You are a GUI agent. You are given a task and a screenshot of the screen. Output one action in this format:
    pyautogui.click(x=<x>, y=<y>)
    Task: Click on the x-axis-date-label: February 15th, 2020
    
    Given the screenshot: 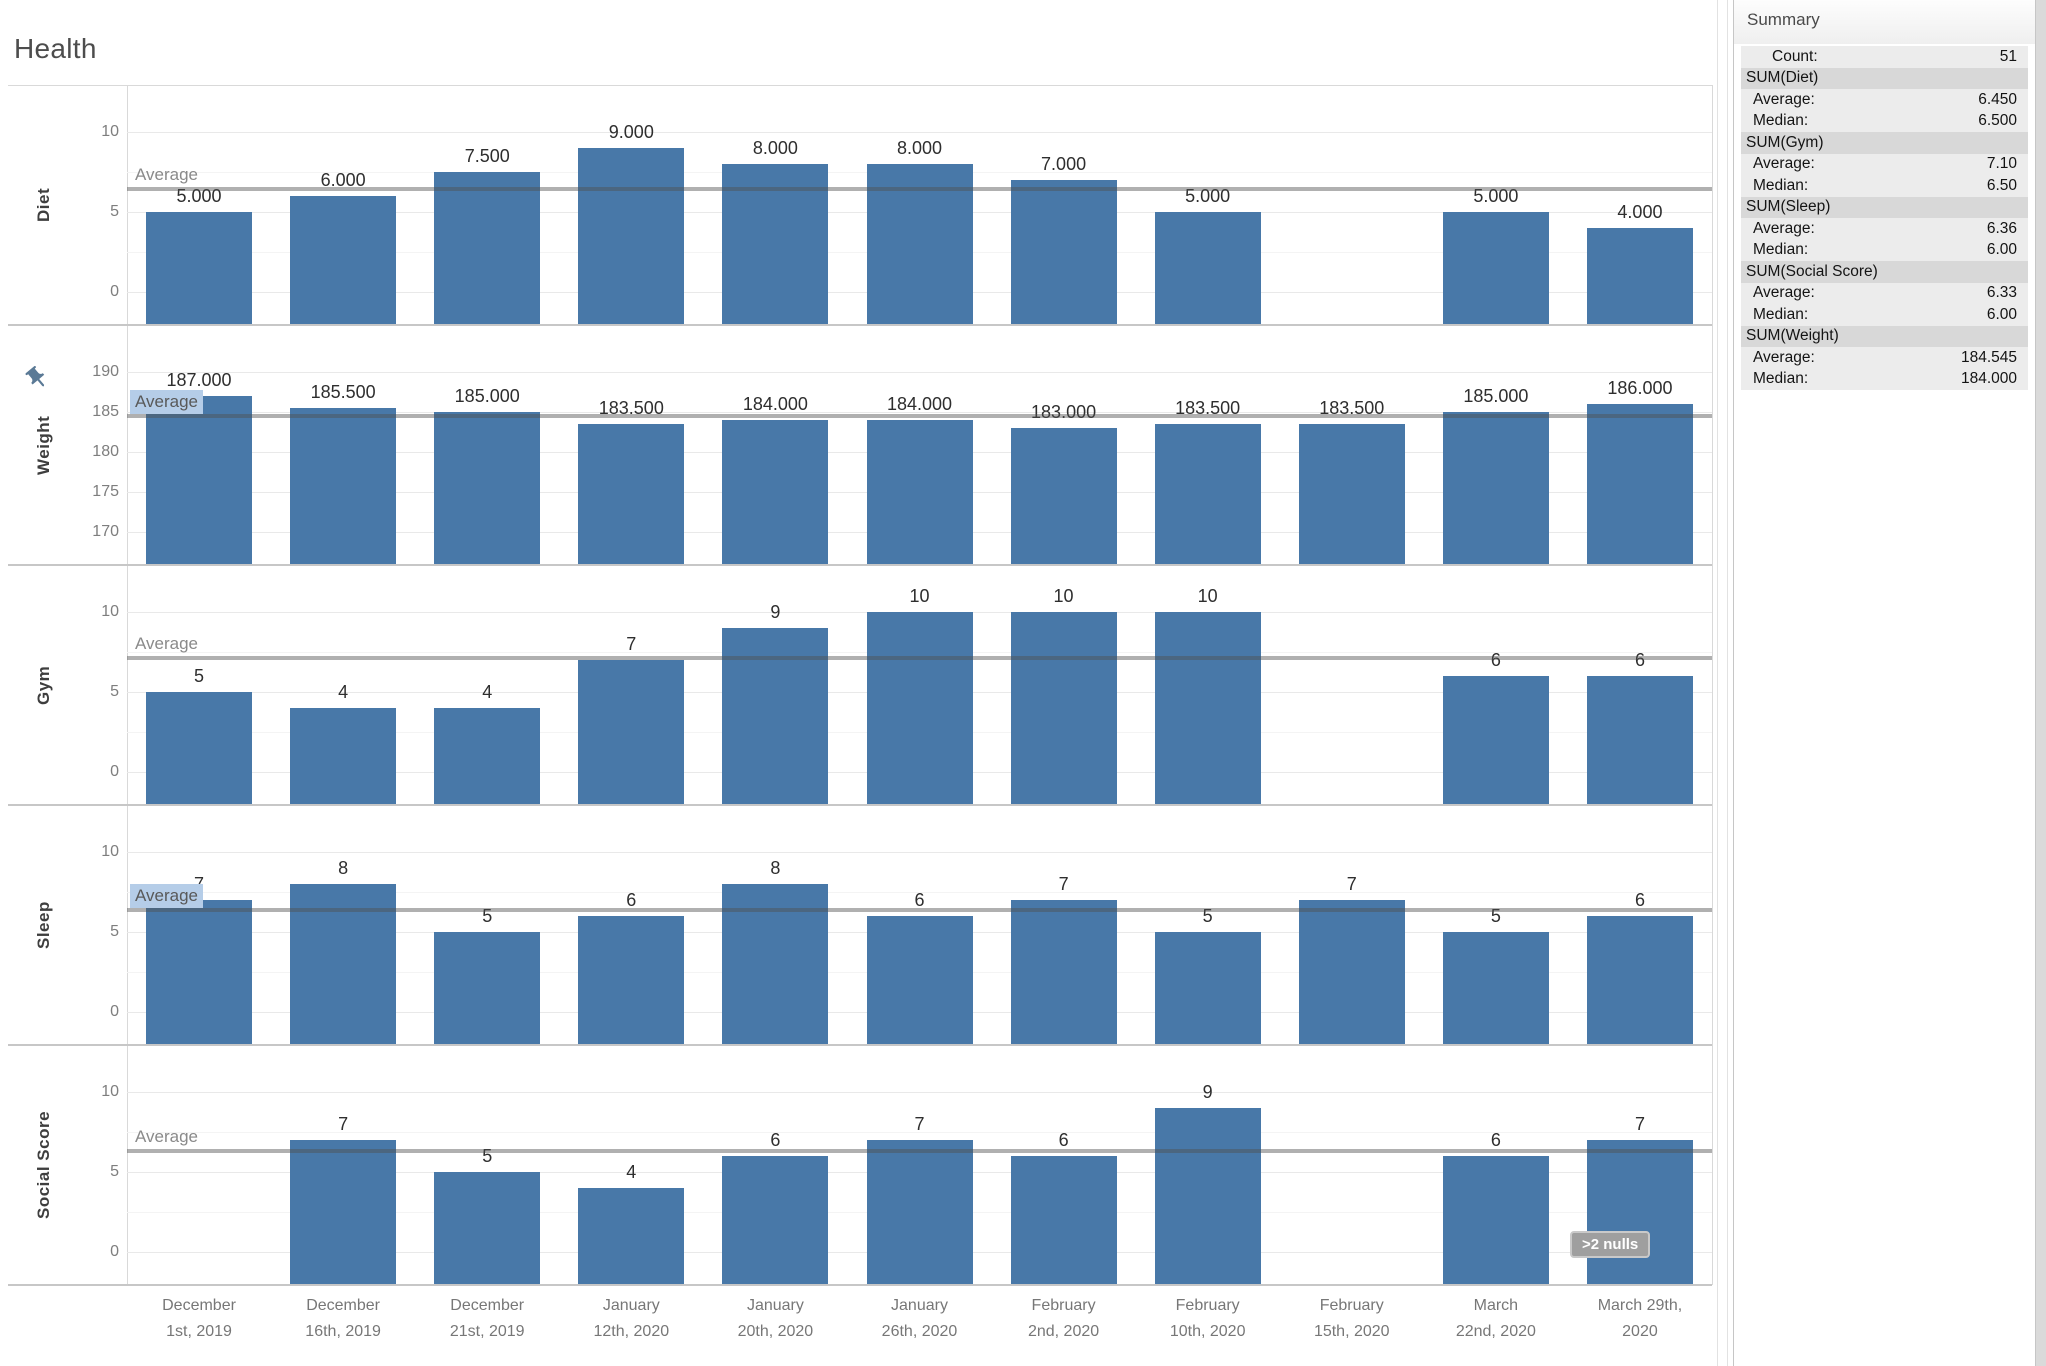 What is the action you would take?
    pyautogui.click(x=1351, y=1318)
    